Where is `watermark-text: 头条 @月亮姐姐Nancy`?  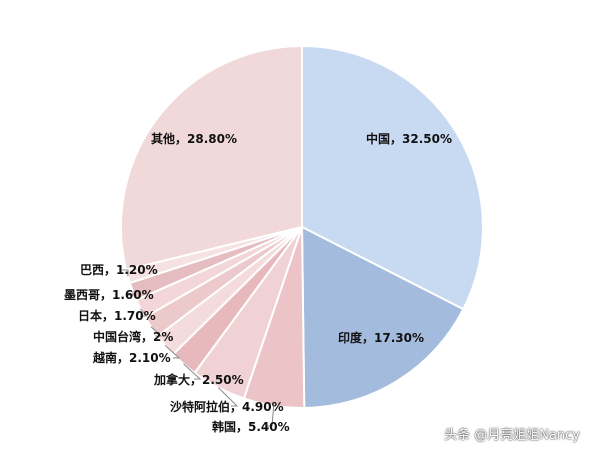 watermark-text: 头条 @月亮姐姐Nancy is located at coordinates (512, 435).